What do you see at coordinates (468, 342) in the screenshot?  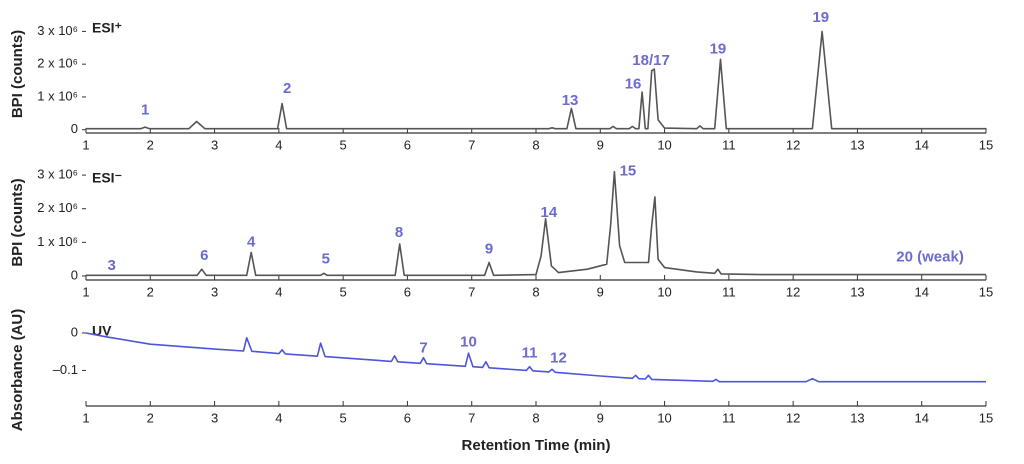 I see `peak-label: 10` at bounding box center [468, 342].